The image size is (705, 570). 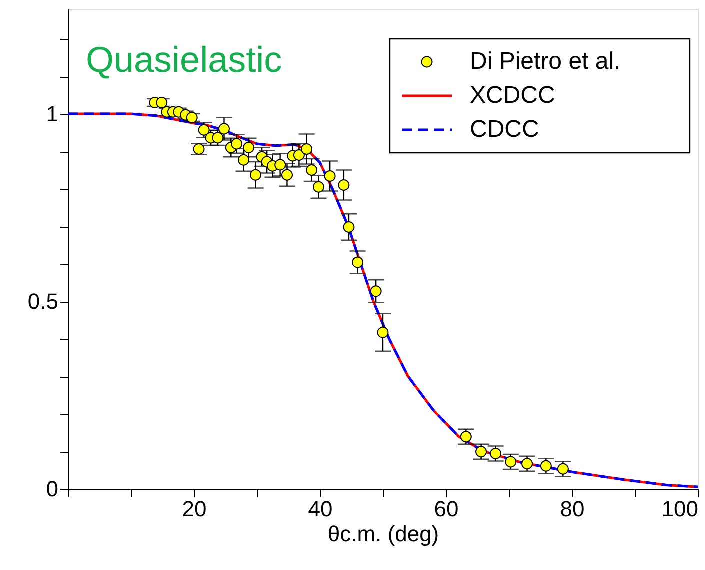 I want to click on y-tick-label: 0, so click(x=52, y=489).